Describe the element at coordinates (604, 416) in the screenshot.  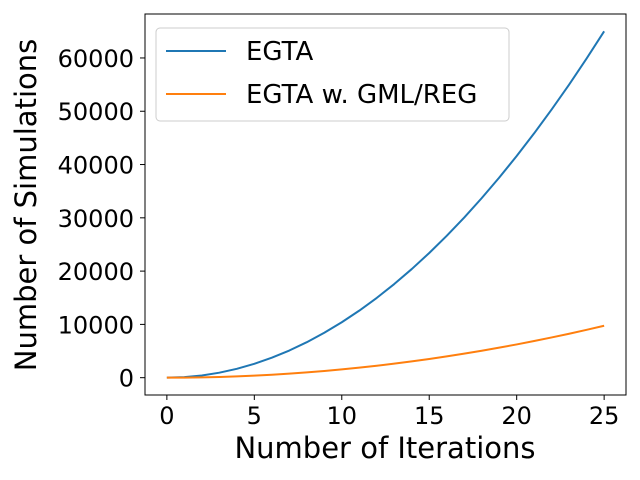
I see `x-tick-label: 25` at that location.